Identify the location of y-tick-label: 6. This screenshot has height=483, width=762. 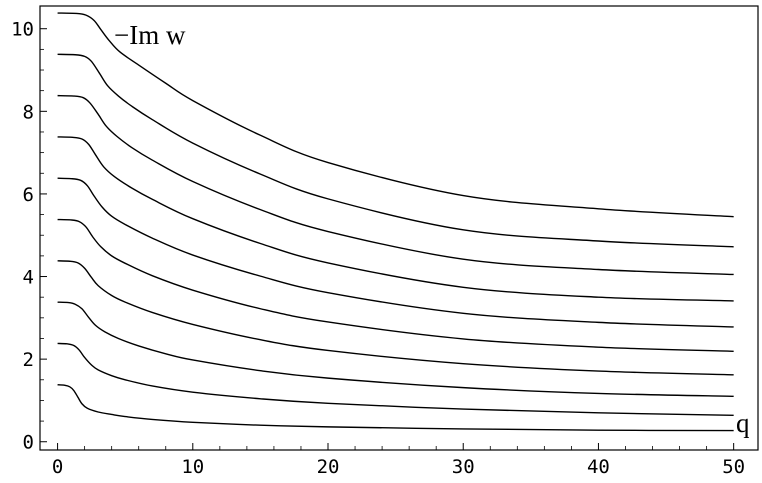
(28, 195).